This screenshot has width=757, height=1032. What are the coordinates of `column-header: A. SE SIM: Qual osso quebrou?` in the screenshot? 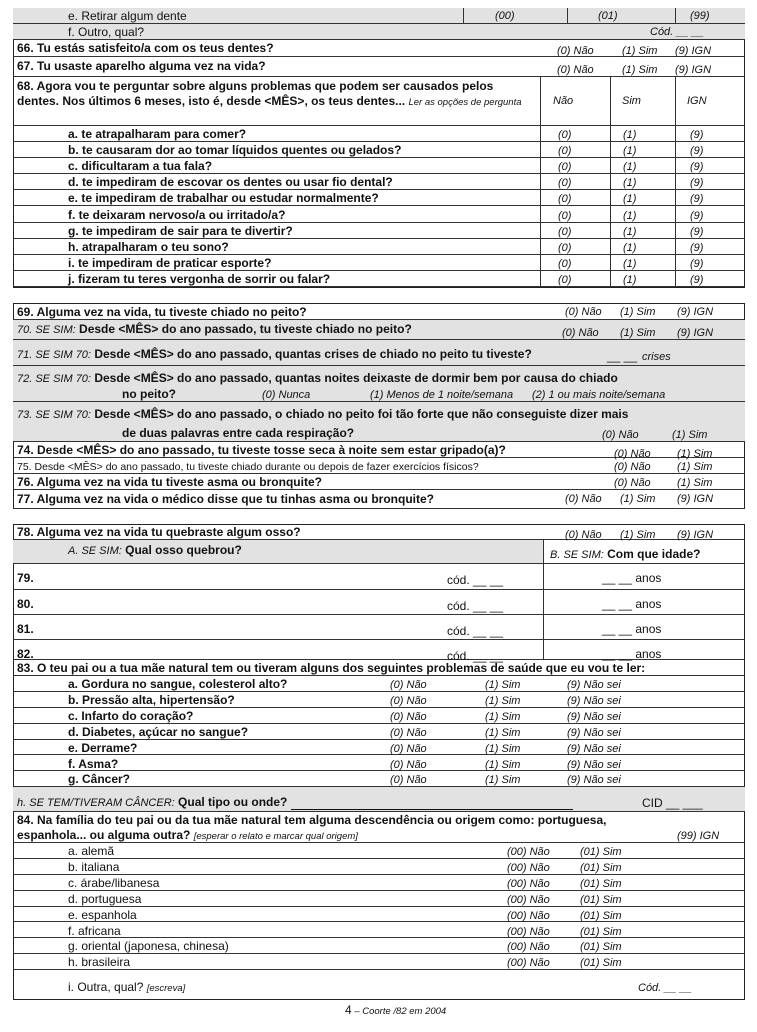 It's located at (155, 550).